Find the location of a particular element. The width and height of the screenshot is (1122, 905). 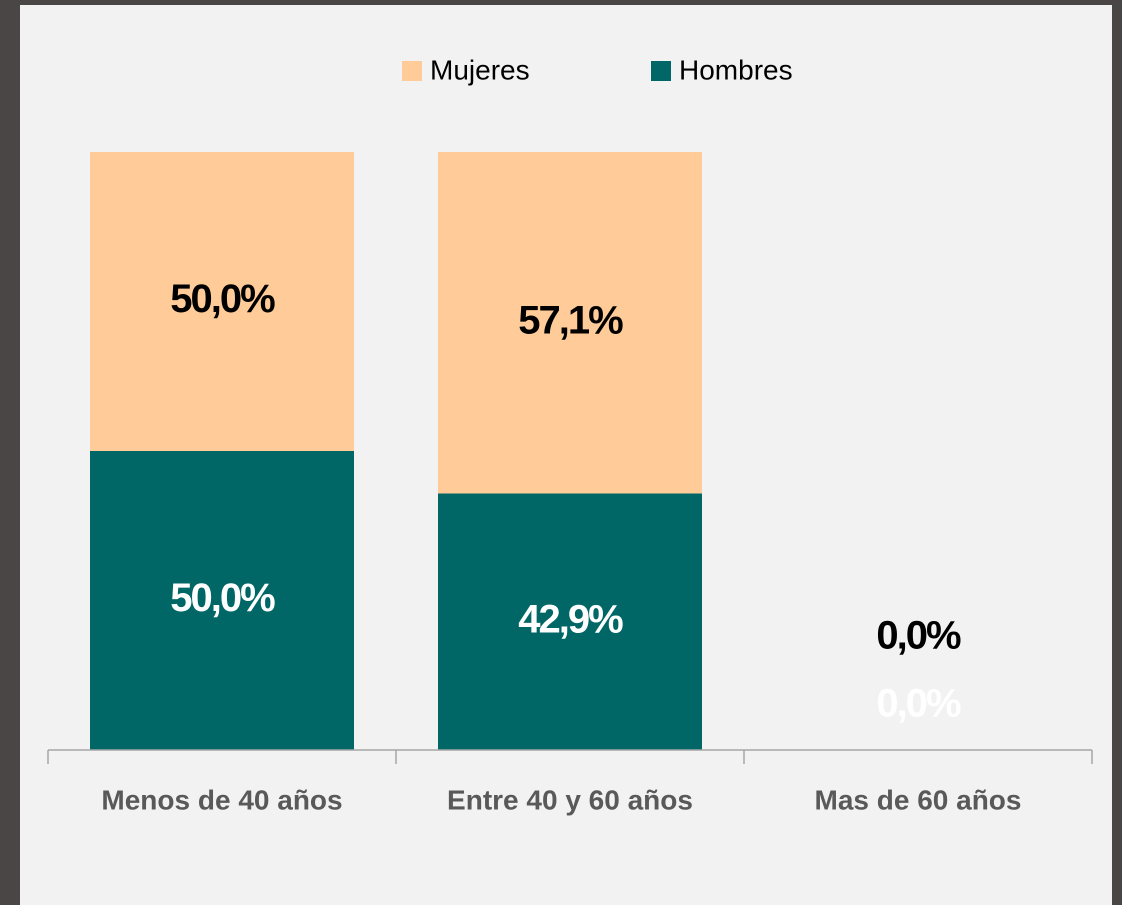

data-label: 42,9% is located at coordinates (570, 619).